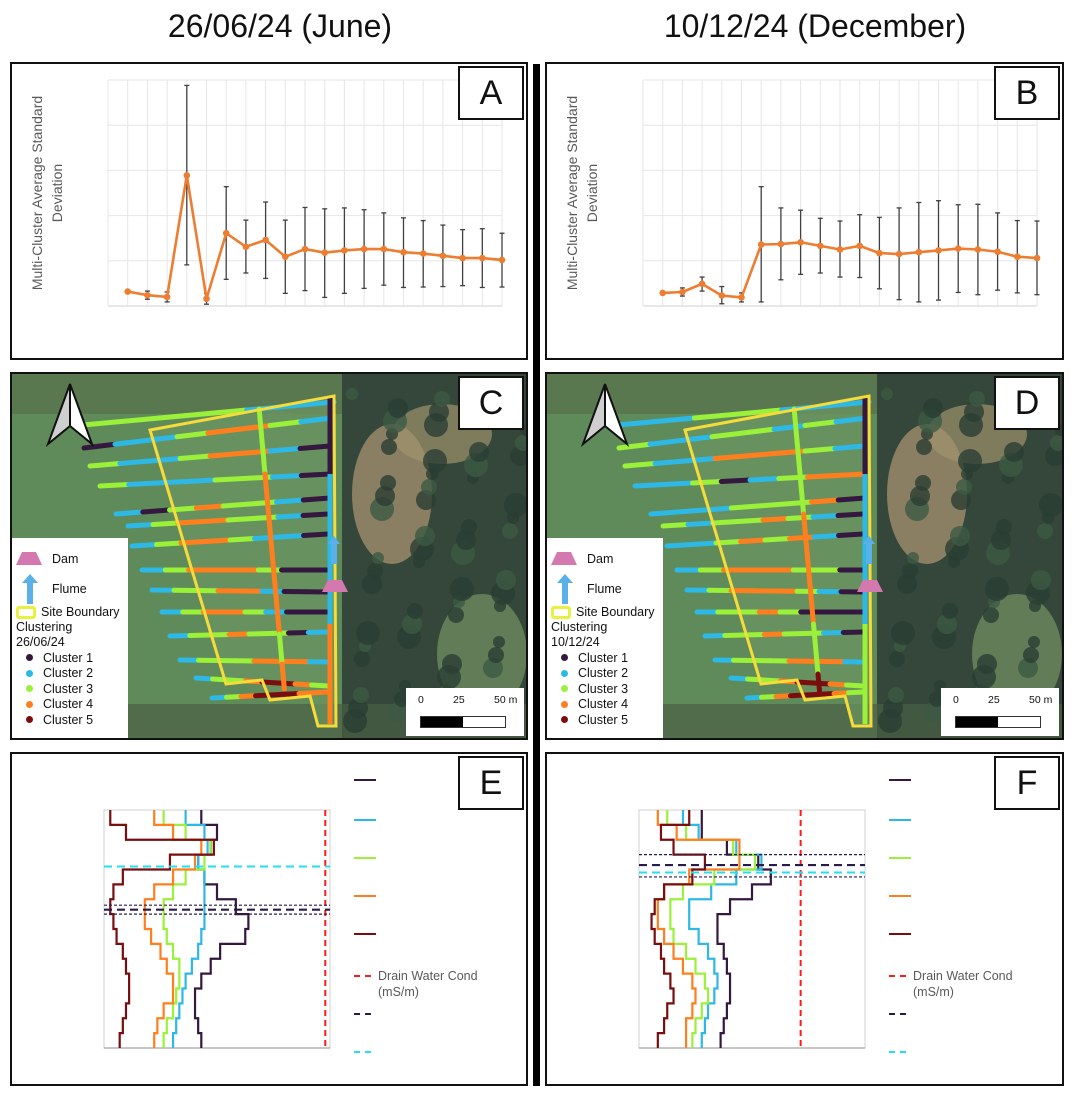 Image resolution: width=1074 pixels, height=1100 pixels. Describe the element at coordinates (561, 612) in the screenshot. I see `site-boundary-icon` at that location.